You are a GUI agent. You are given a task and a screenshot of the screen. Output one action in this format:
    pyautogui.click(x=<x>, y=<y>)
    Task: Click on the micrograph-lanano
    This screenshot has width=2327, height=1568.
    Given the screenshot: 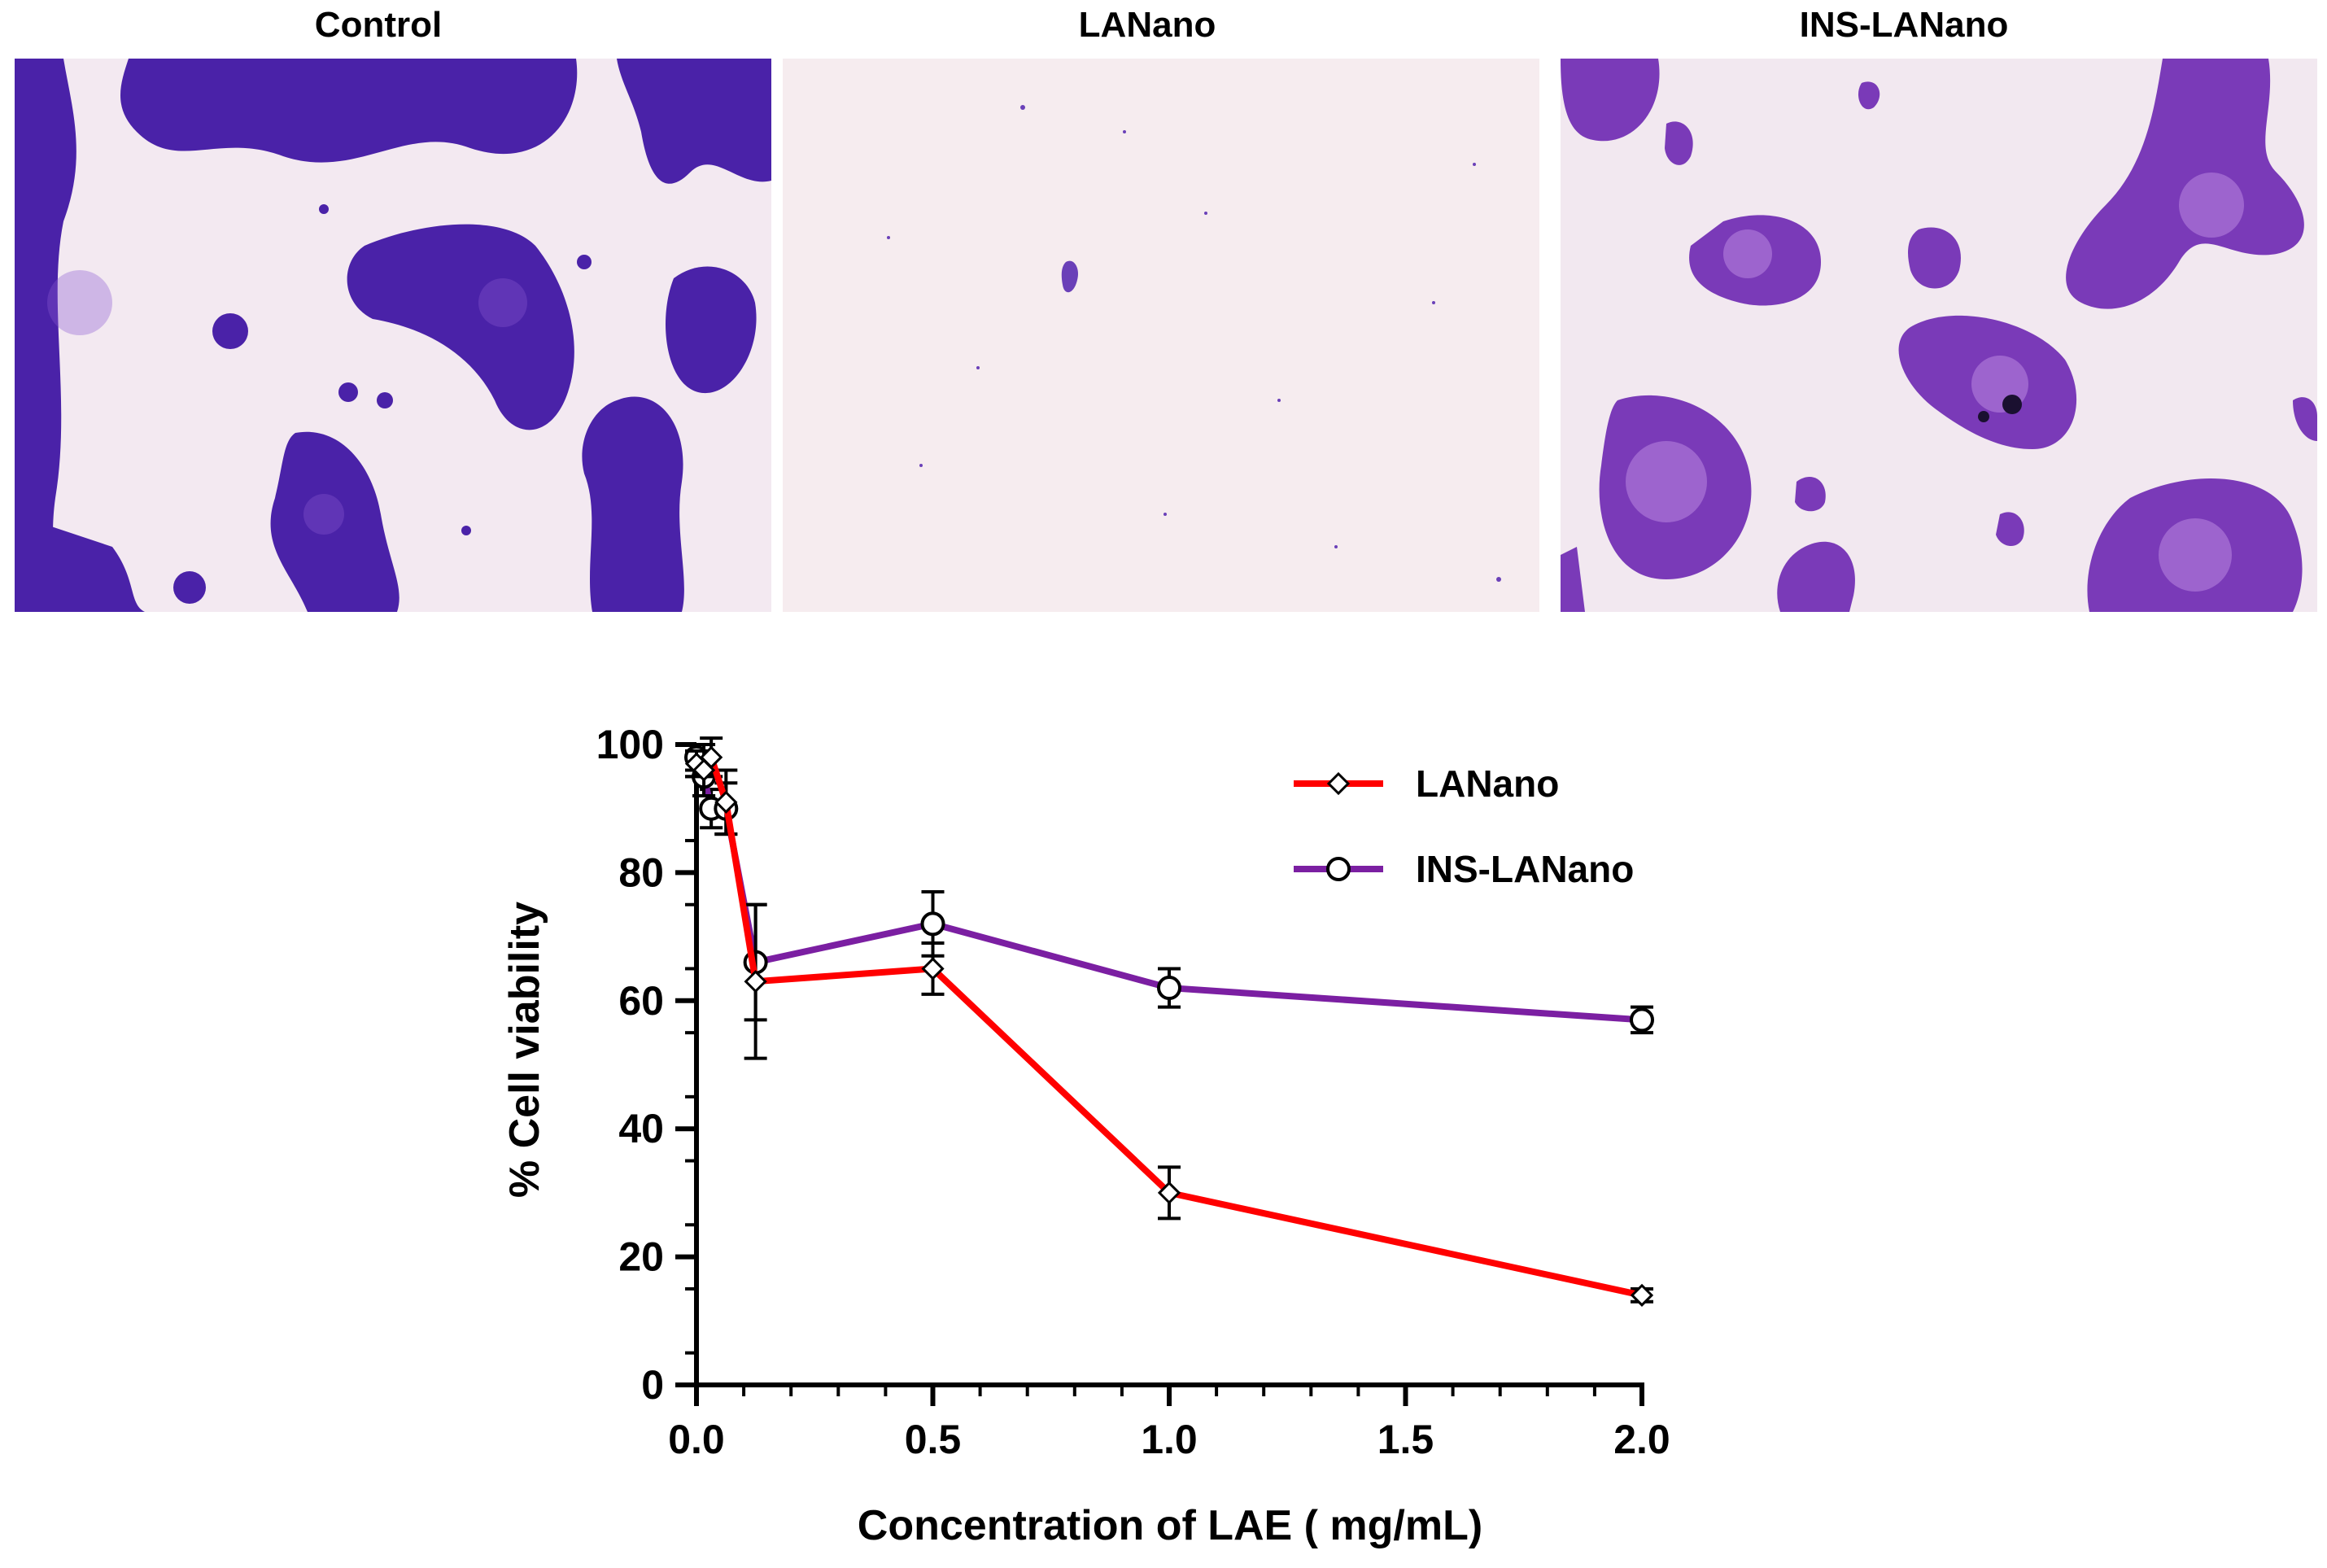 What is the action you would take?
    pyautogui.click(x=1161, y=335)
    